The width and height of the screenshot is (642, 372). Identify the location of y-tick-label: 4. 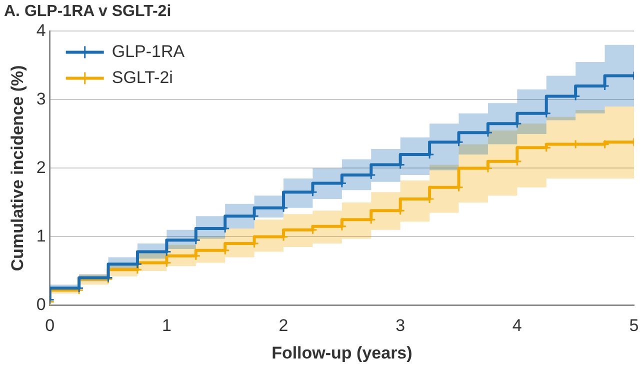
(41, 30).